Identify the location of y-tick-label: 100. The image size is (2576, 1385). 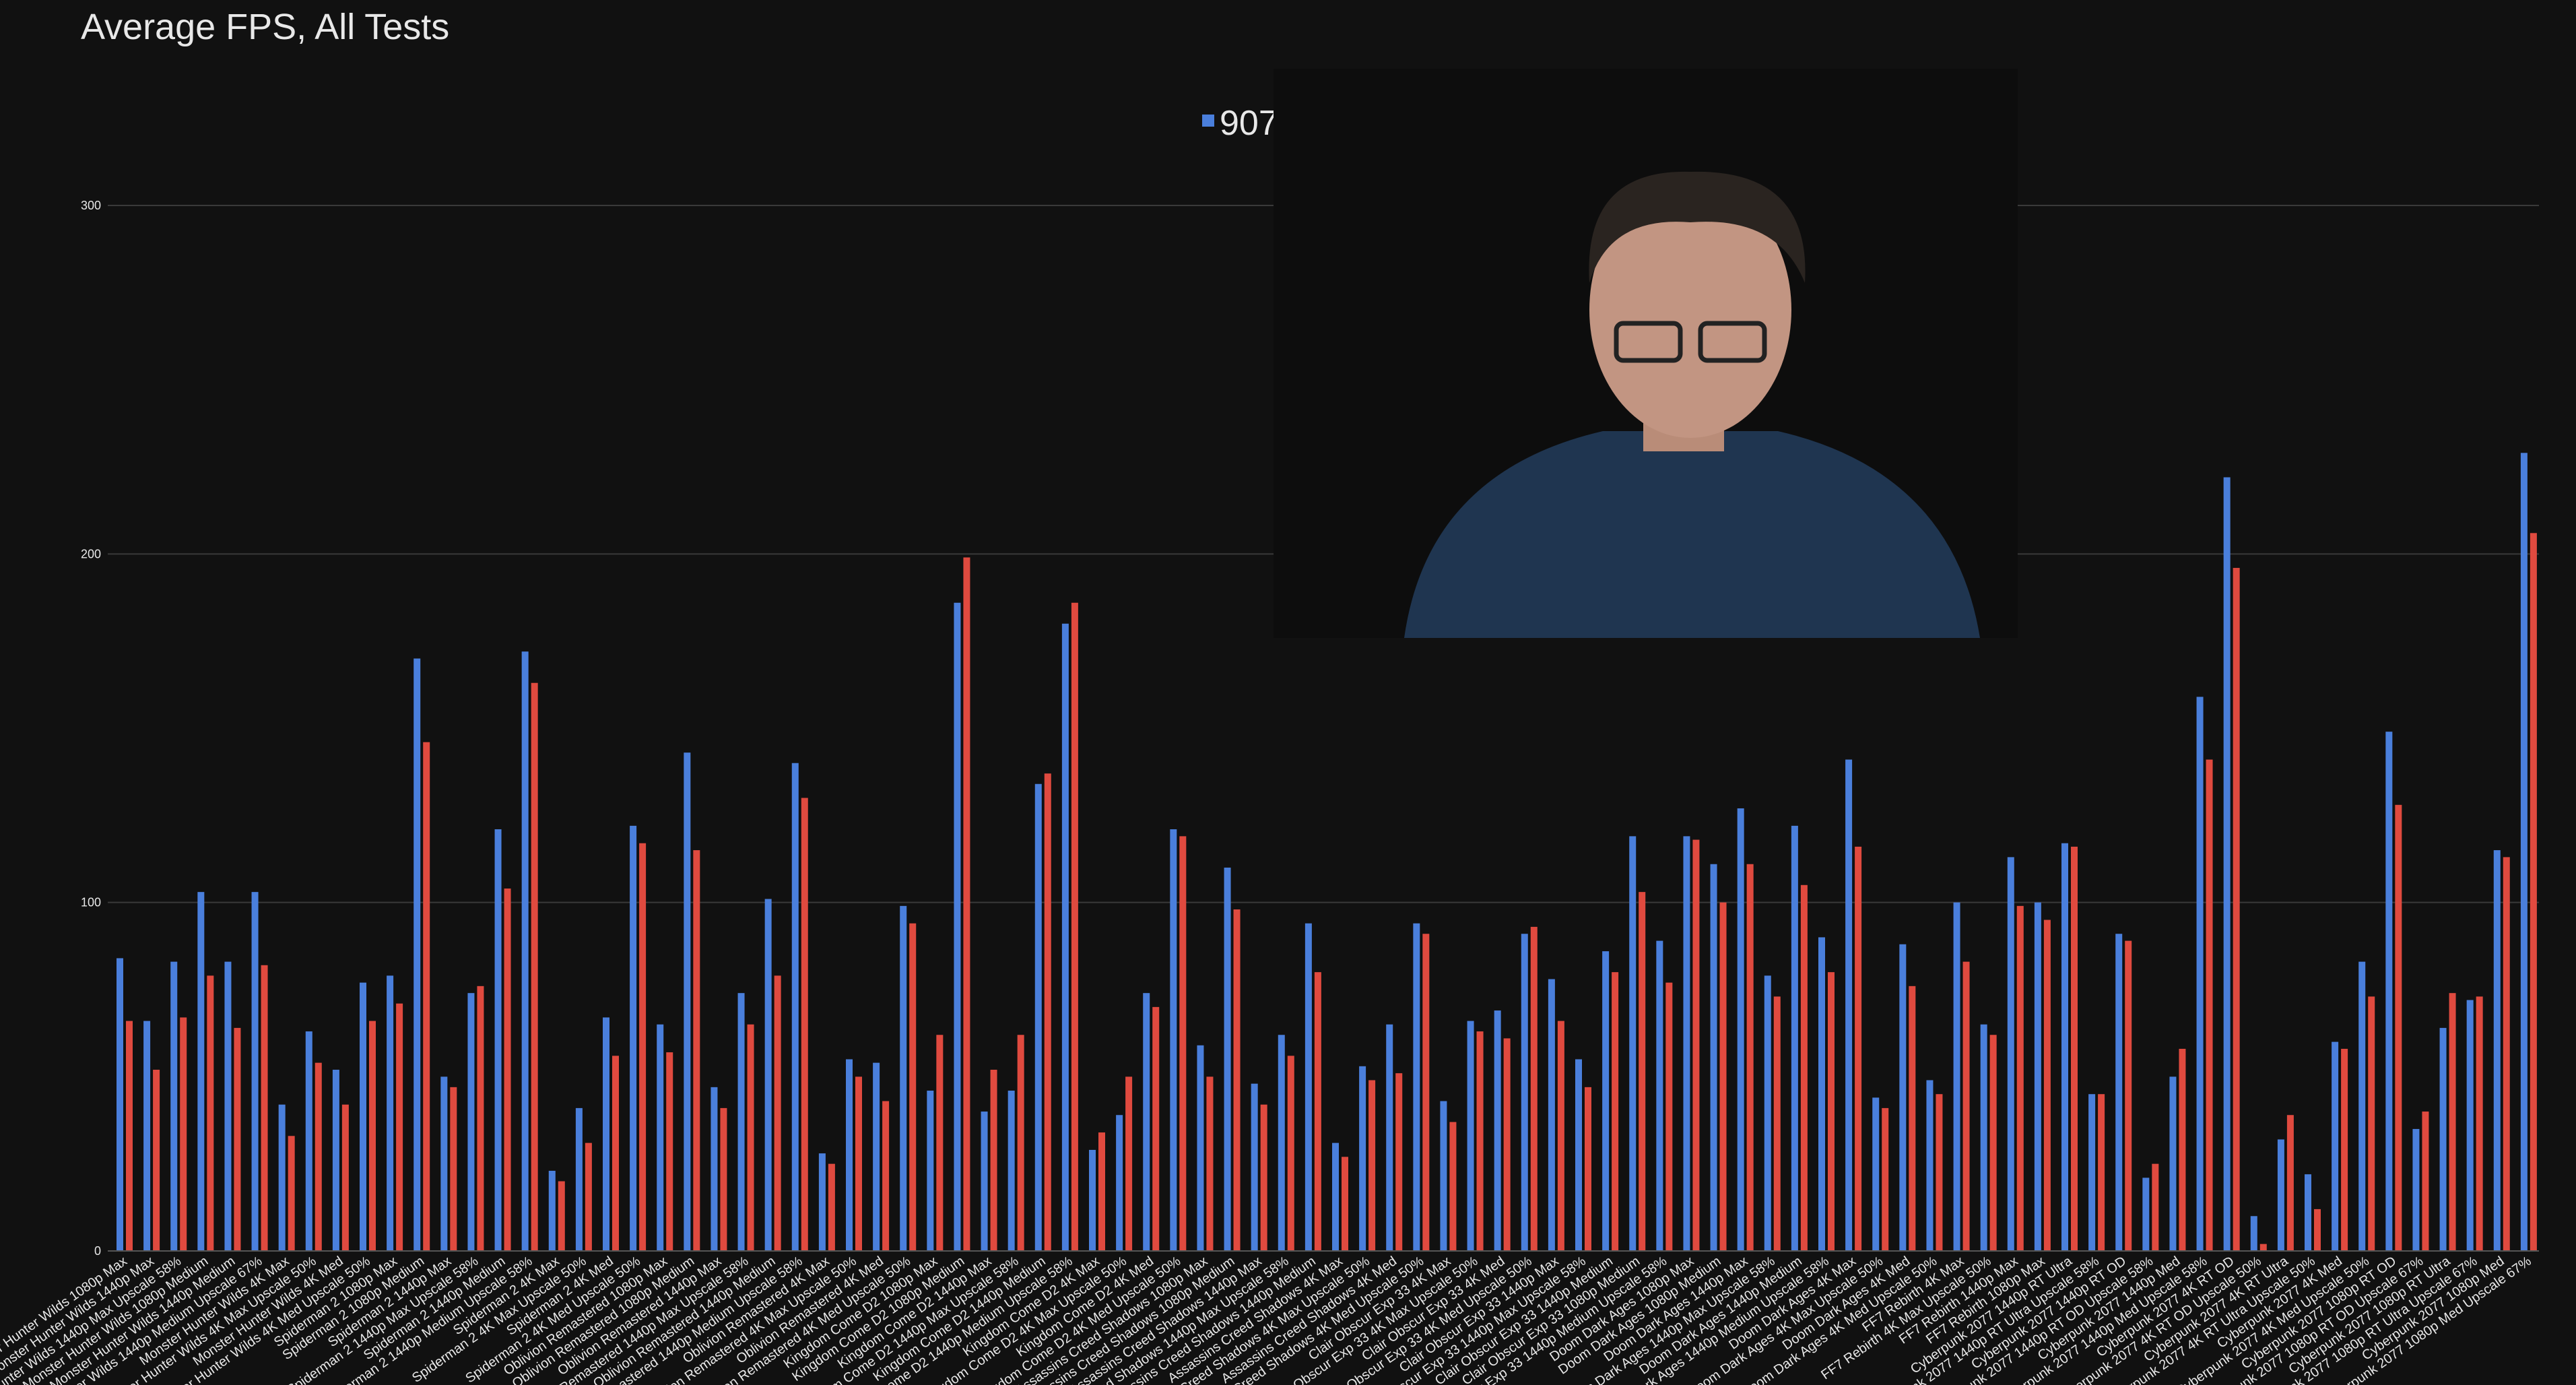
(91, 903).